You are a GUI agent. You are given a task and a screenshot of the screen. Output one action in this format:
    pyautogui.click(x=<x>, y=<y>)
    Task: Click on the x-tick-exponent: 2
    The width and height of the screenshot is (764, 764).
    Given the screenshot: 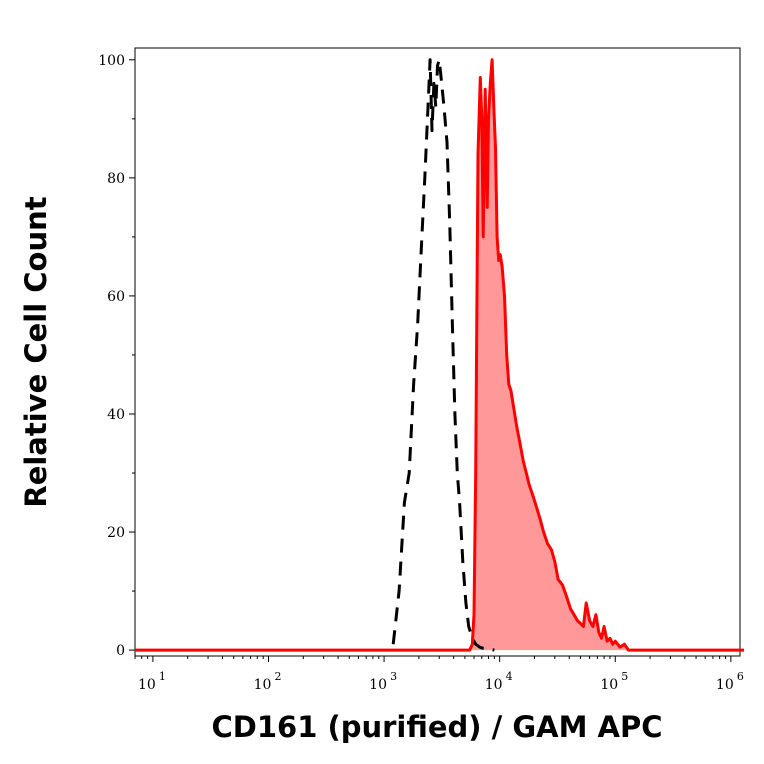 What is the action you would take?
    pyautogui.click(x=277, y=676)
    